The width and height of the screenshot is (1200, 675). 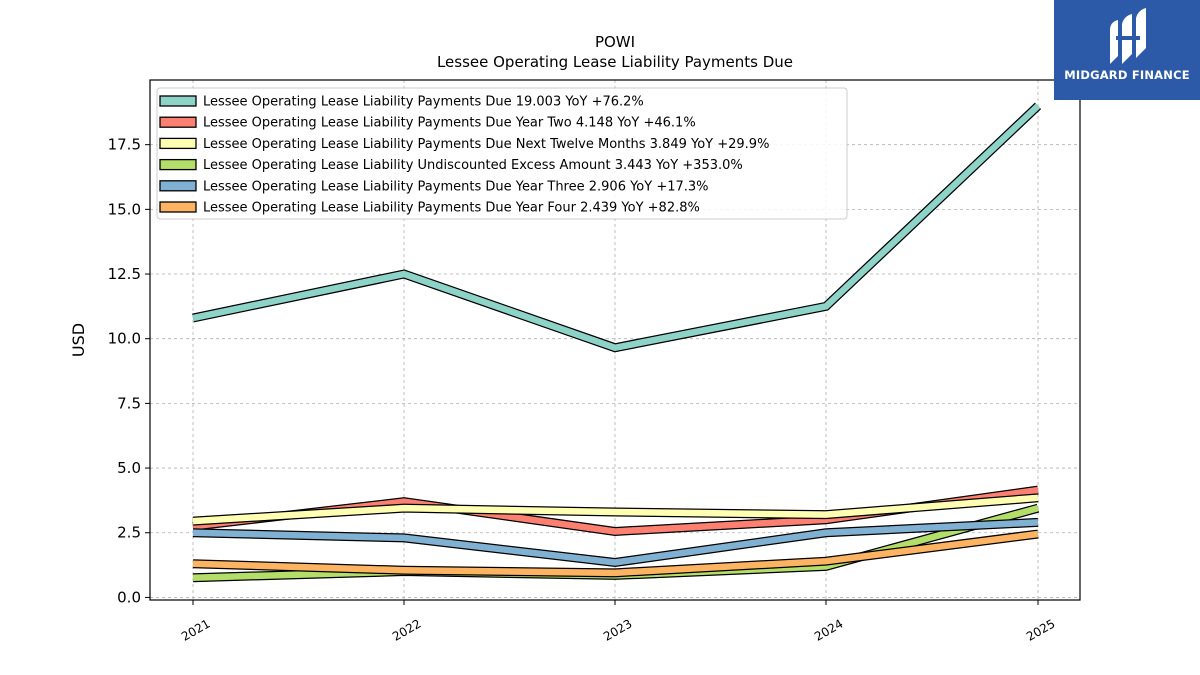 What do you see at coordinates (1128, 36) in the screenshot?
I see `midgard-logo-icon` at bounding box center [1128, 36].